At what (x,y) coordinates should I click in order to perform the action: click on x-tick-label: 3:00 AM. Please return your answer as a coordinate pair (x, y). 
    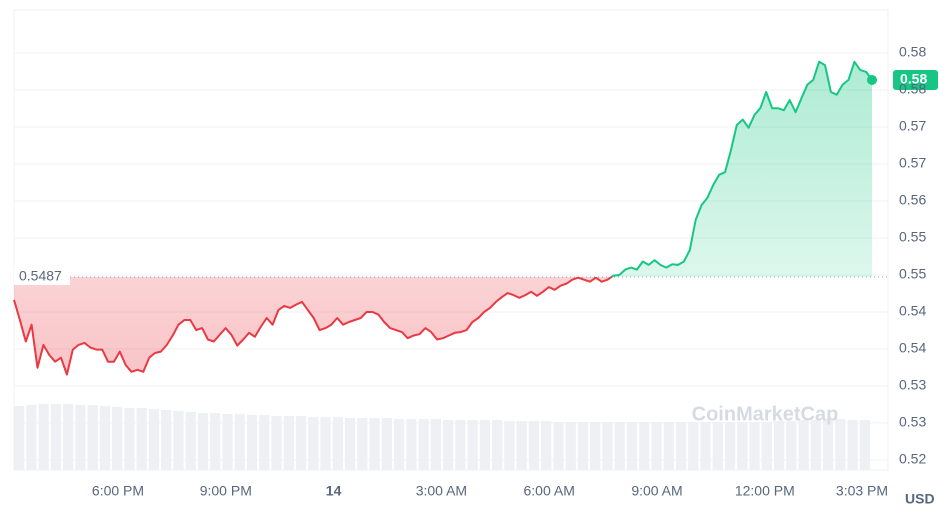
    Looking at the image, I should click on (441, 491).